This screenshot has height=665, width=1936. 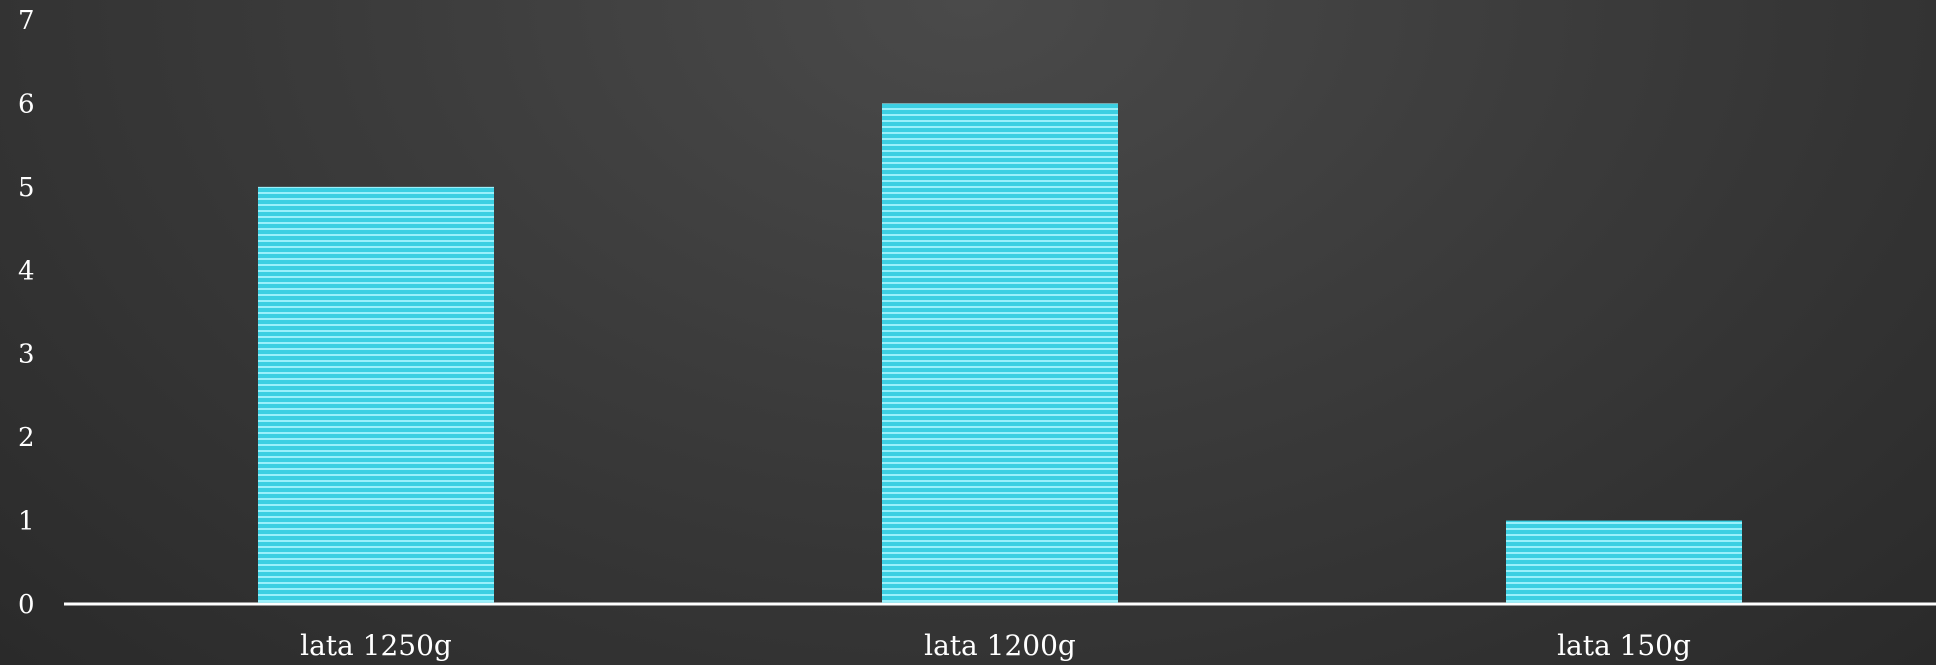 I want to click on x-axis-labels: lata 1250g lata 1200g lata 150g, so click(x=995, y=645).